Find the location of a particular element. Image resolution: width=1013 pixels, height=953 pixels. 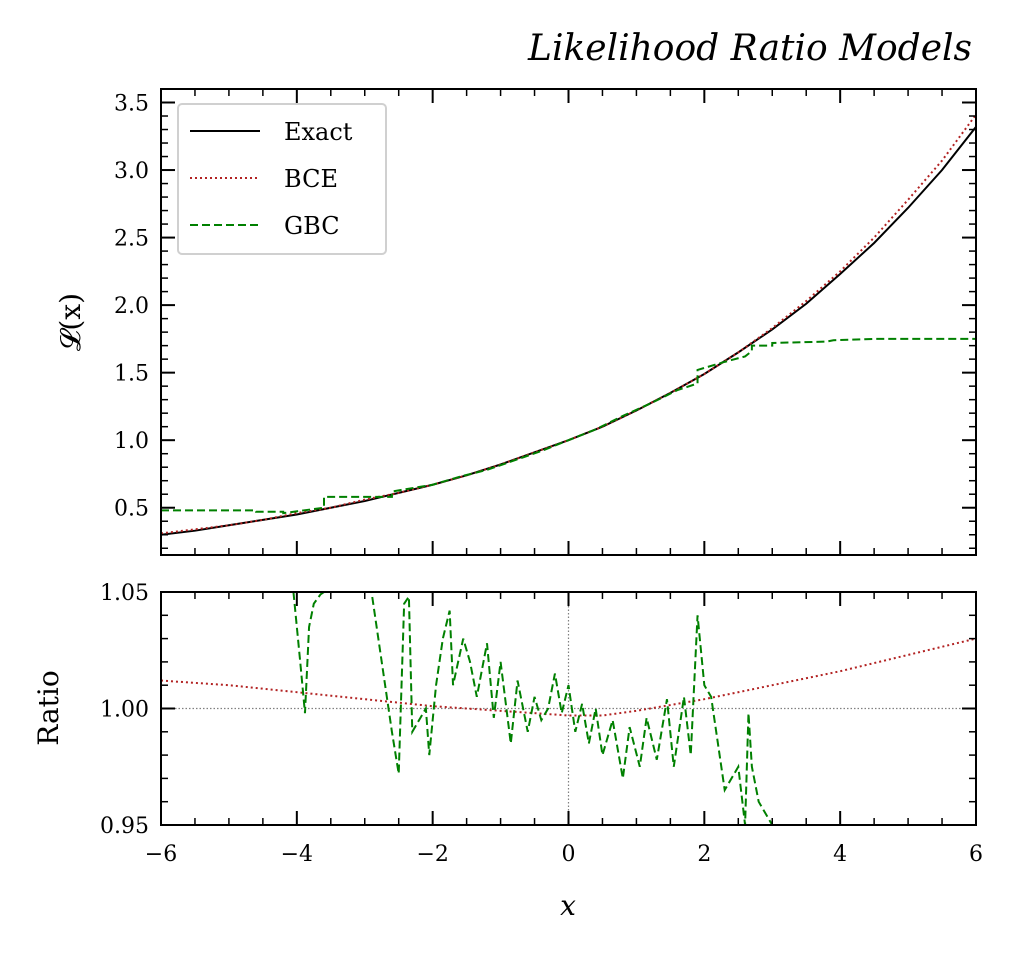

bottom-x-axis-label: x is located at coordinates (568, 905).